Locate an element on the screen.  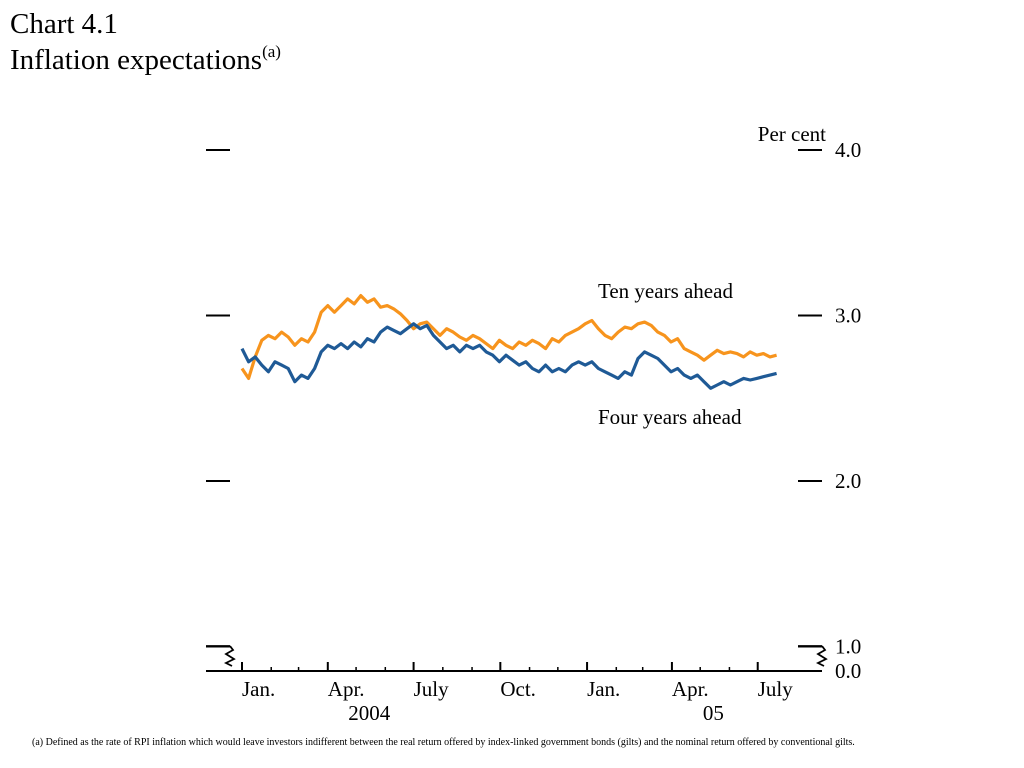
series-ten-years-label: Ten years ahead is located at coordinates (665, 291).